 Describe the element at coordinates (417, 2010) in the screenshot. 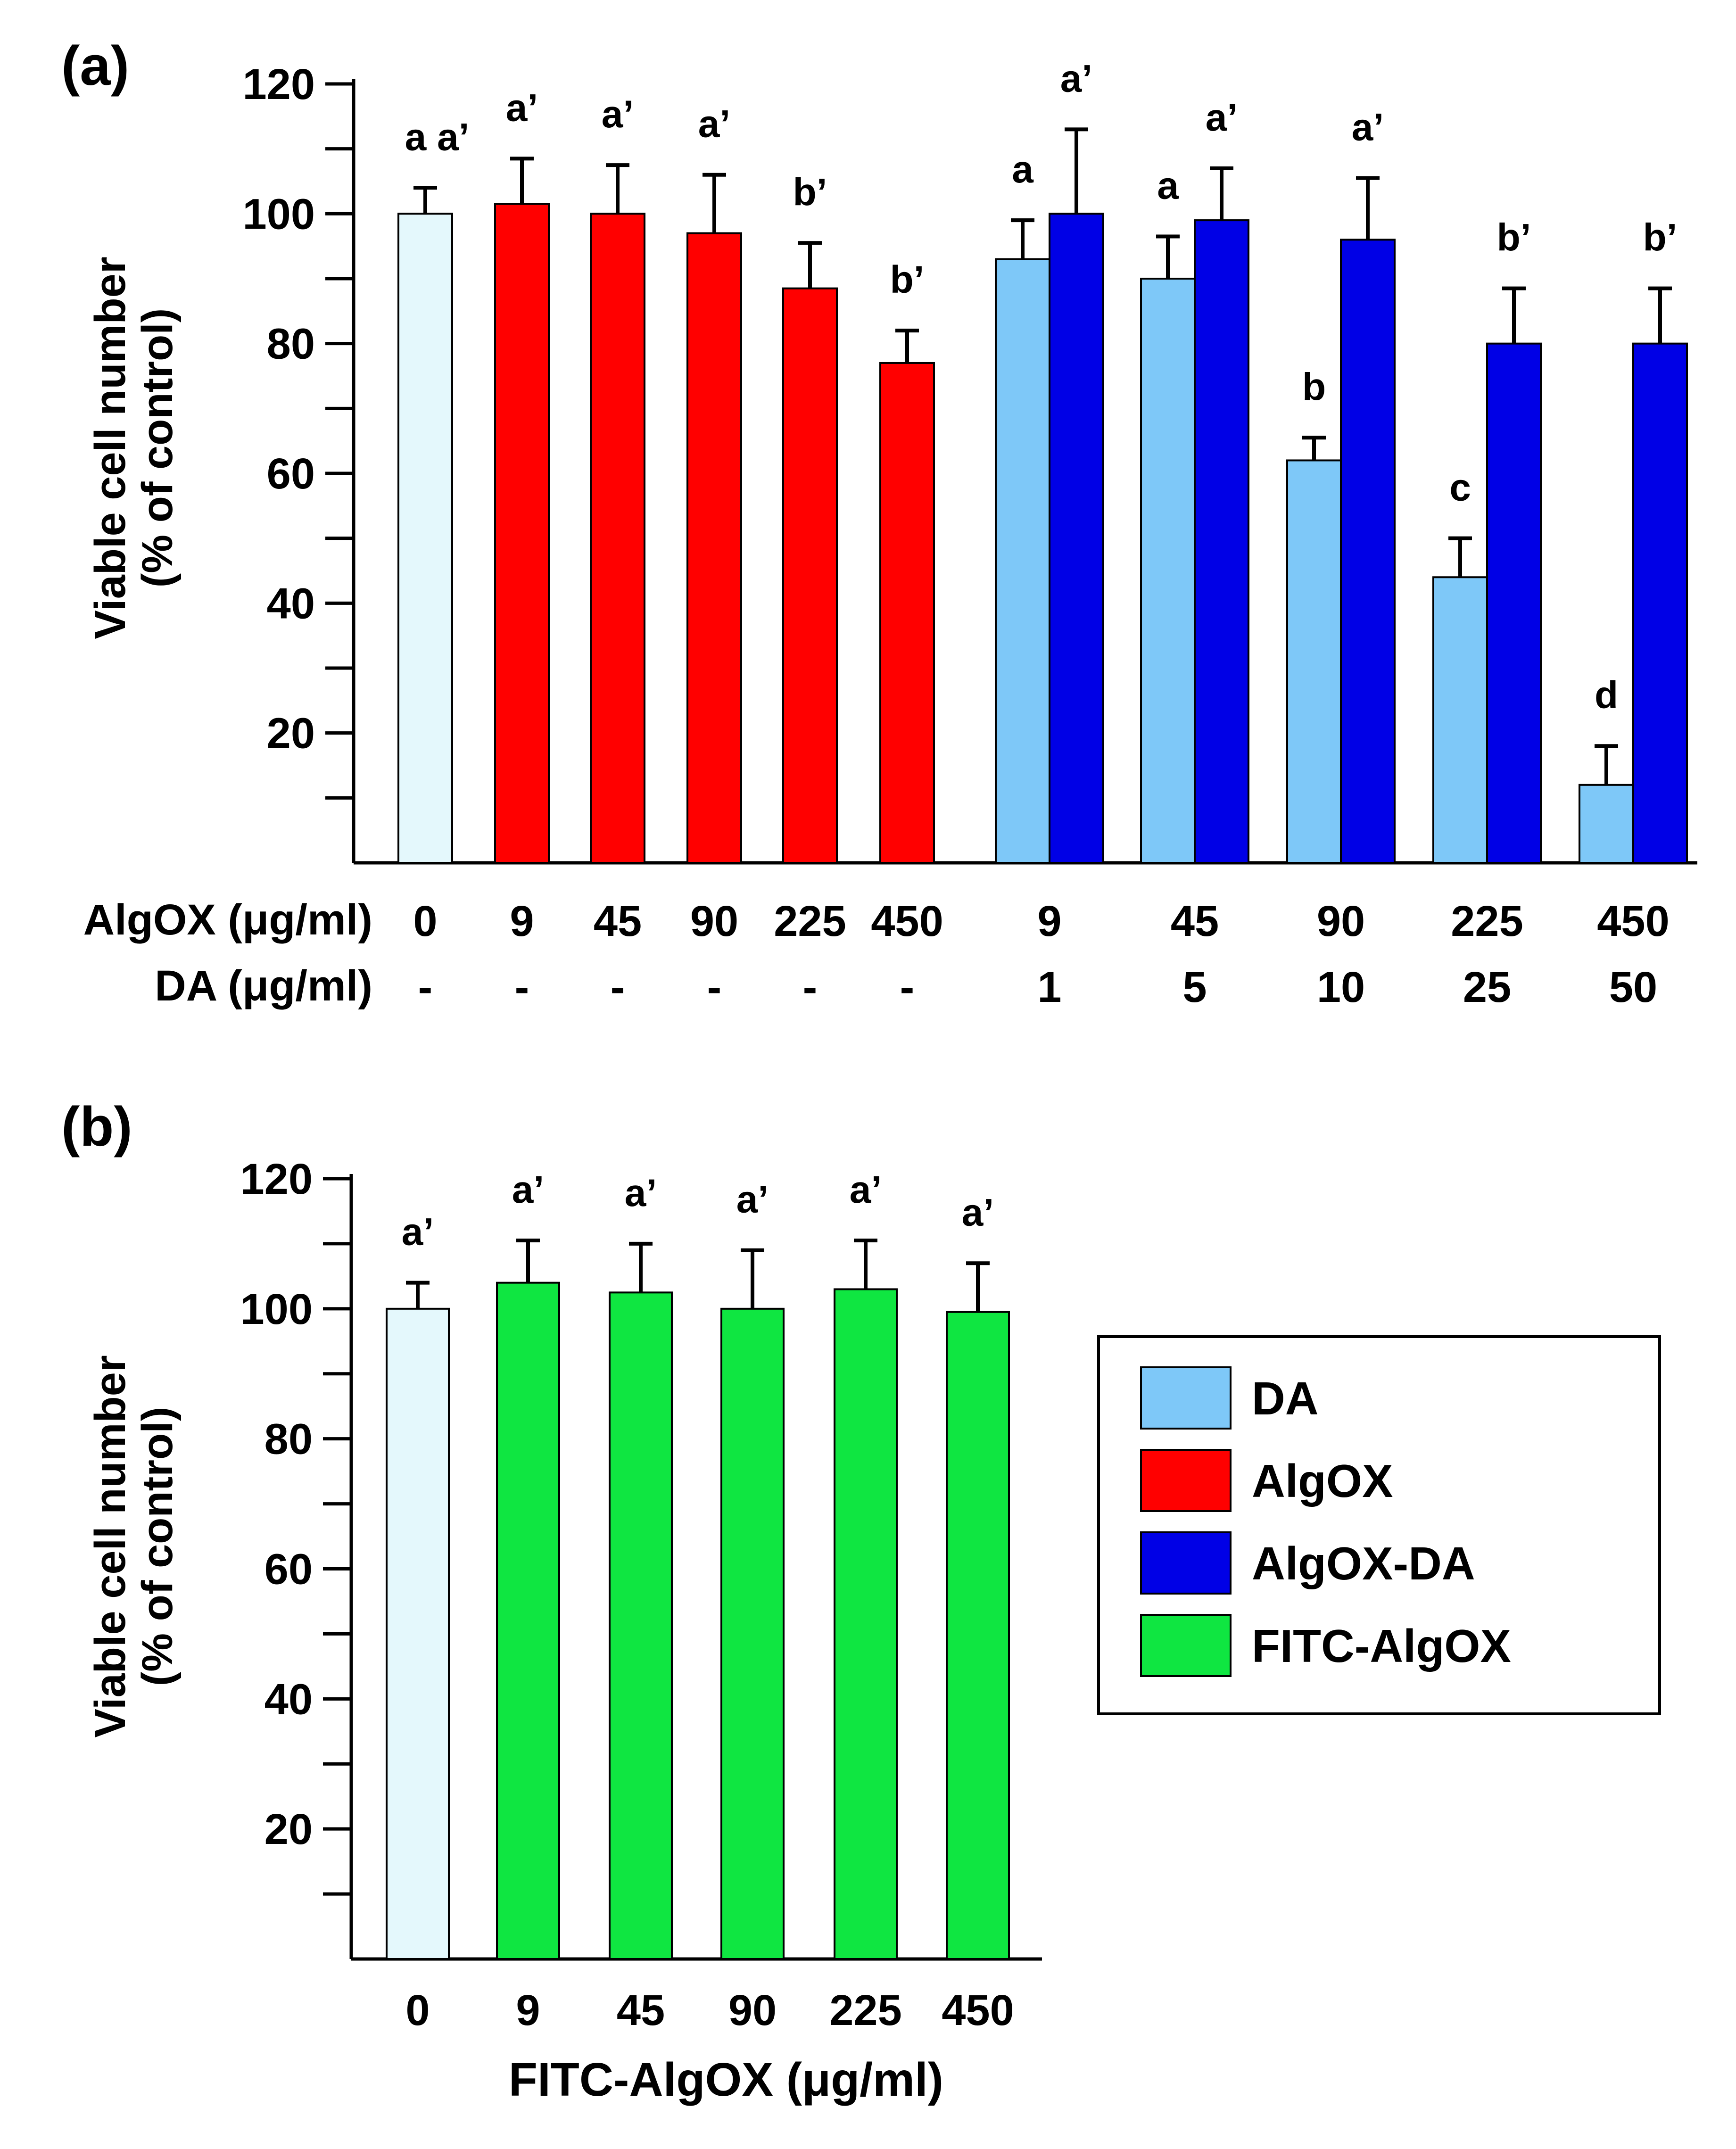

I see `x-tick-label: 0` at that location.